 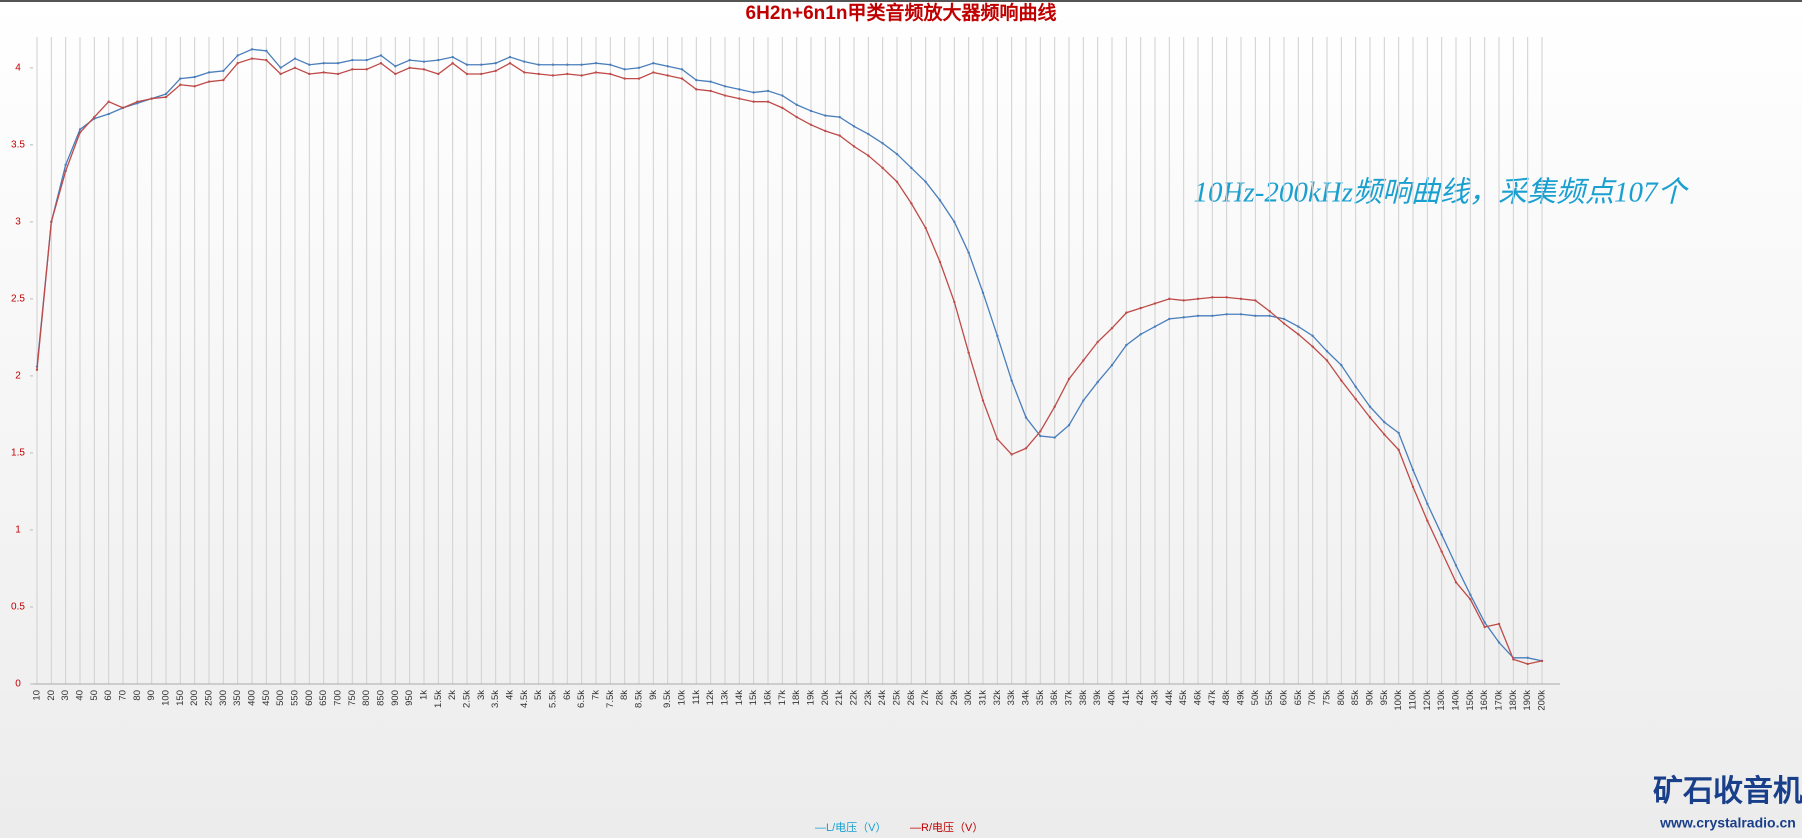 I want to click on x-tick-label: 130k, so click(x=1441, y=700).